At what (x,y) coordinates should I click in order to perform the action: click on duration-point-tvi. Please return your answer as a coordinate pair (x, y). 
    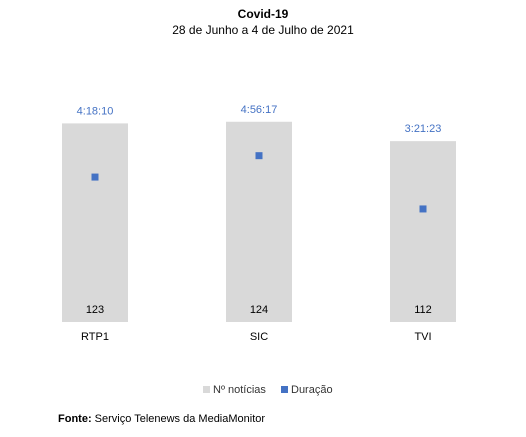
    Looking at the image, I should click on (423, 209).